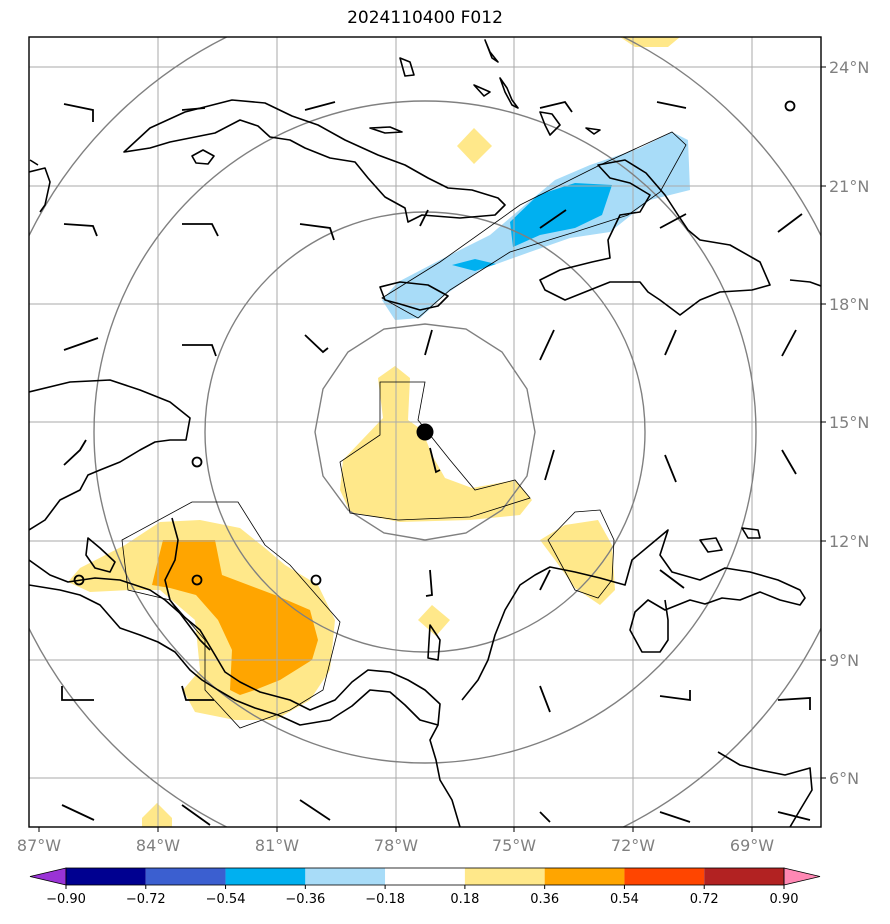  What do you see at coordinates (277, 845) in the screenshot?
I see `lon-tick-label: 81°W` at bounding box center [277, 845].